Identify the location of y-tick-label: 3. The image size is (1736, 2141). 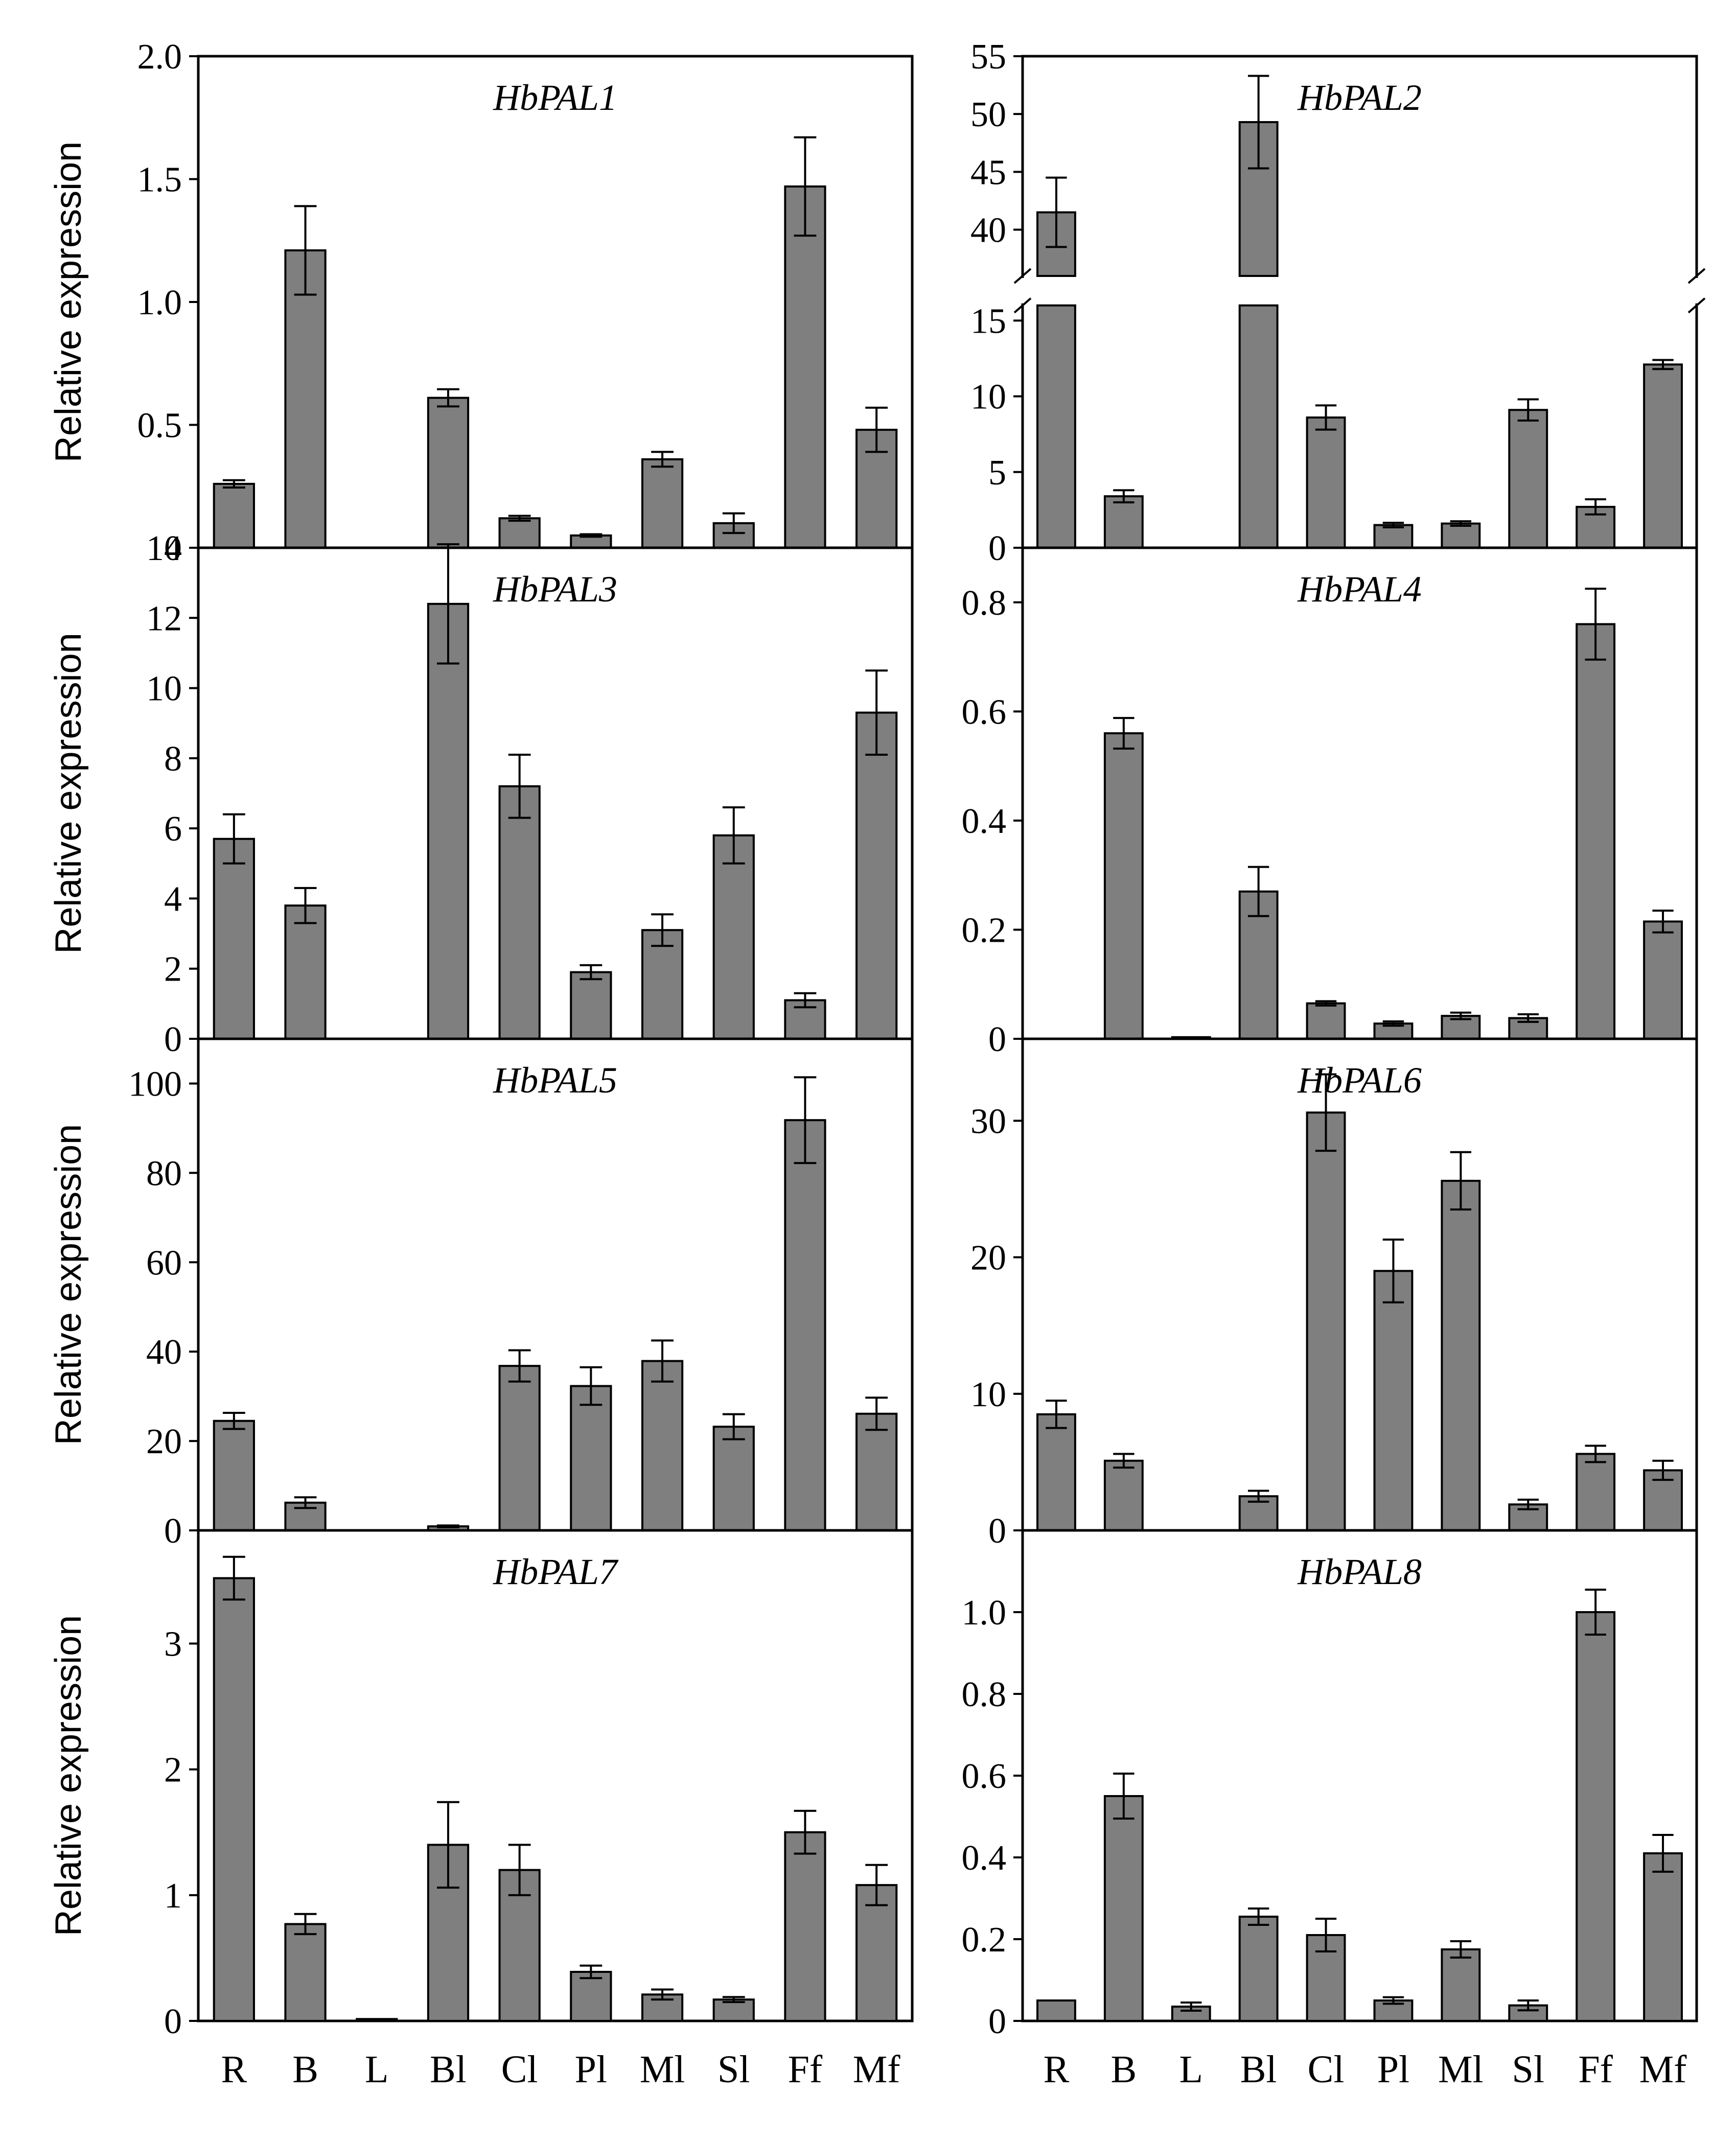
(173, 1645).